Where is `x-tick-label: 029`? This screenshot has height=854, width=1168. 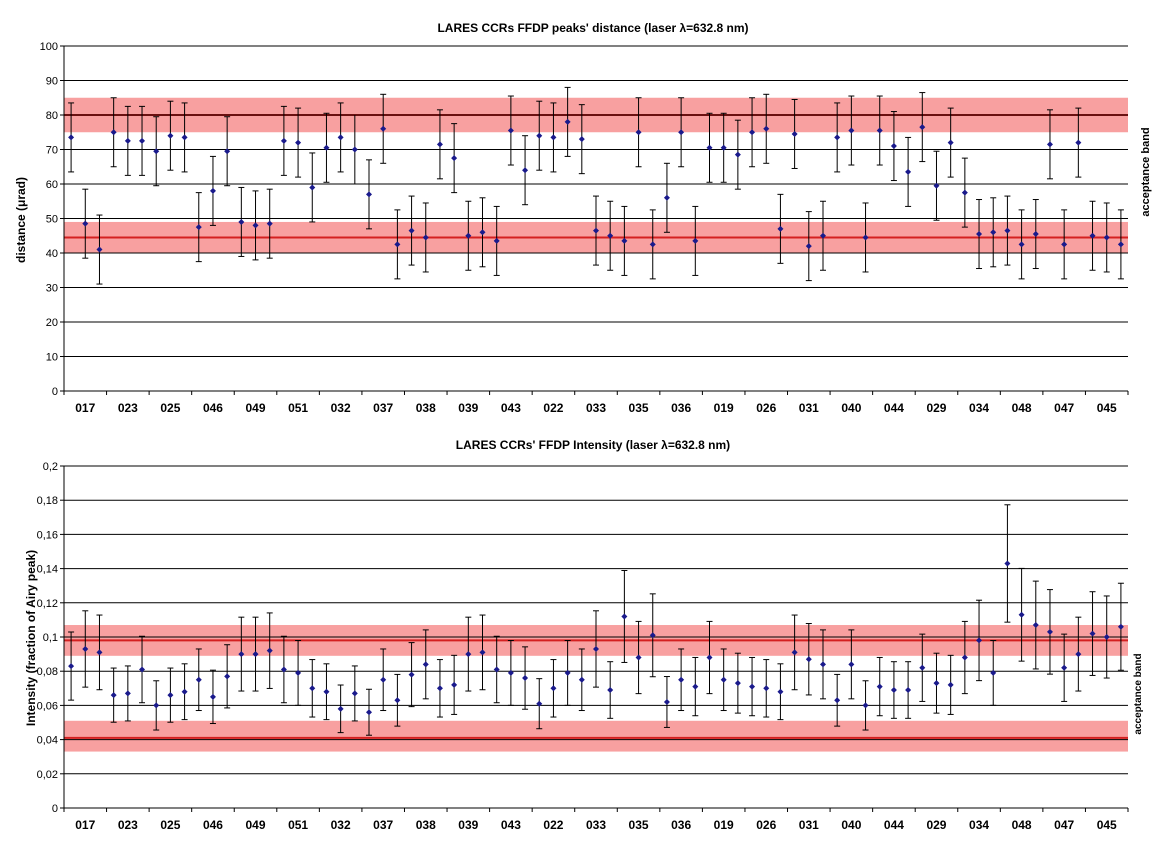 x-tick-label: 029 is located at coordinates (936, 825).